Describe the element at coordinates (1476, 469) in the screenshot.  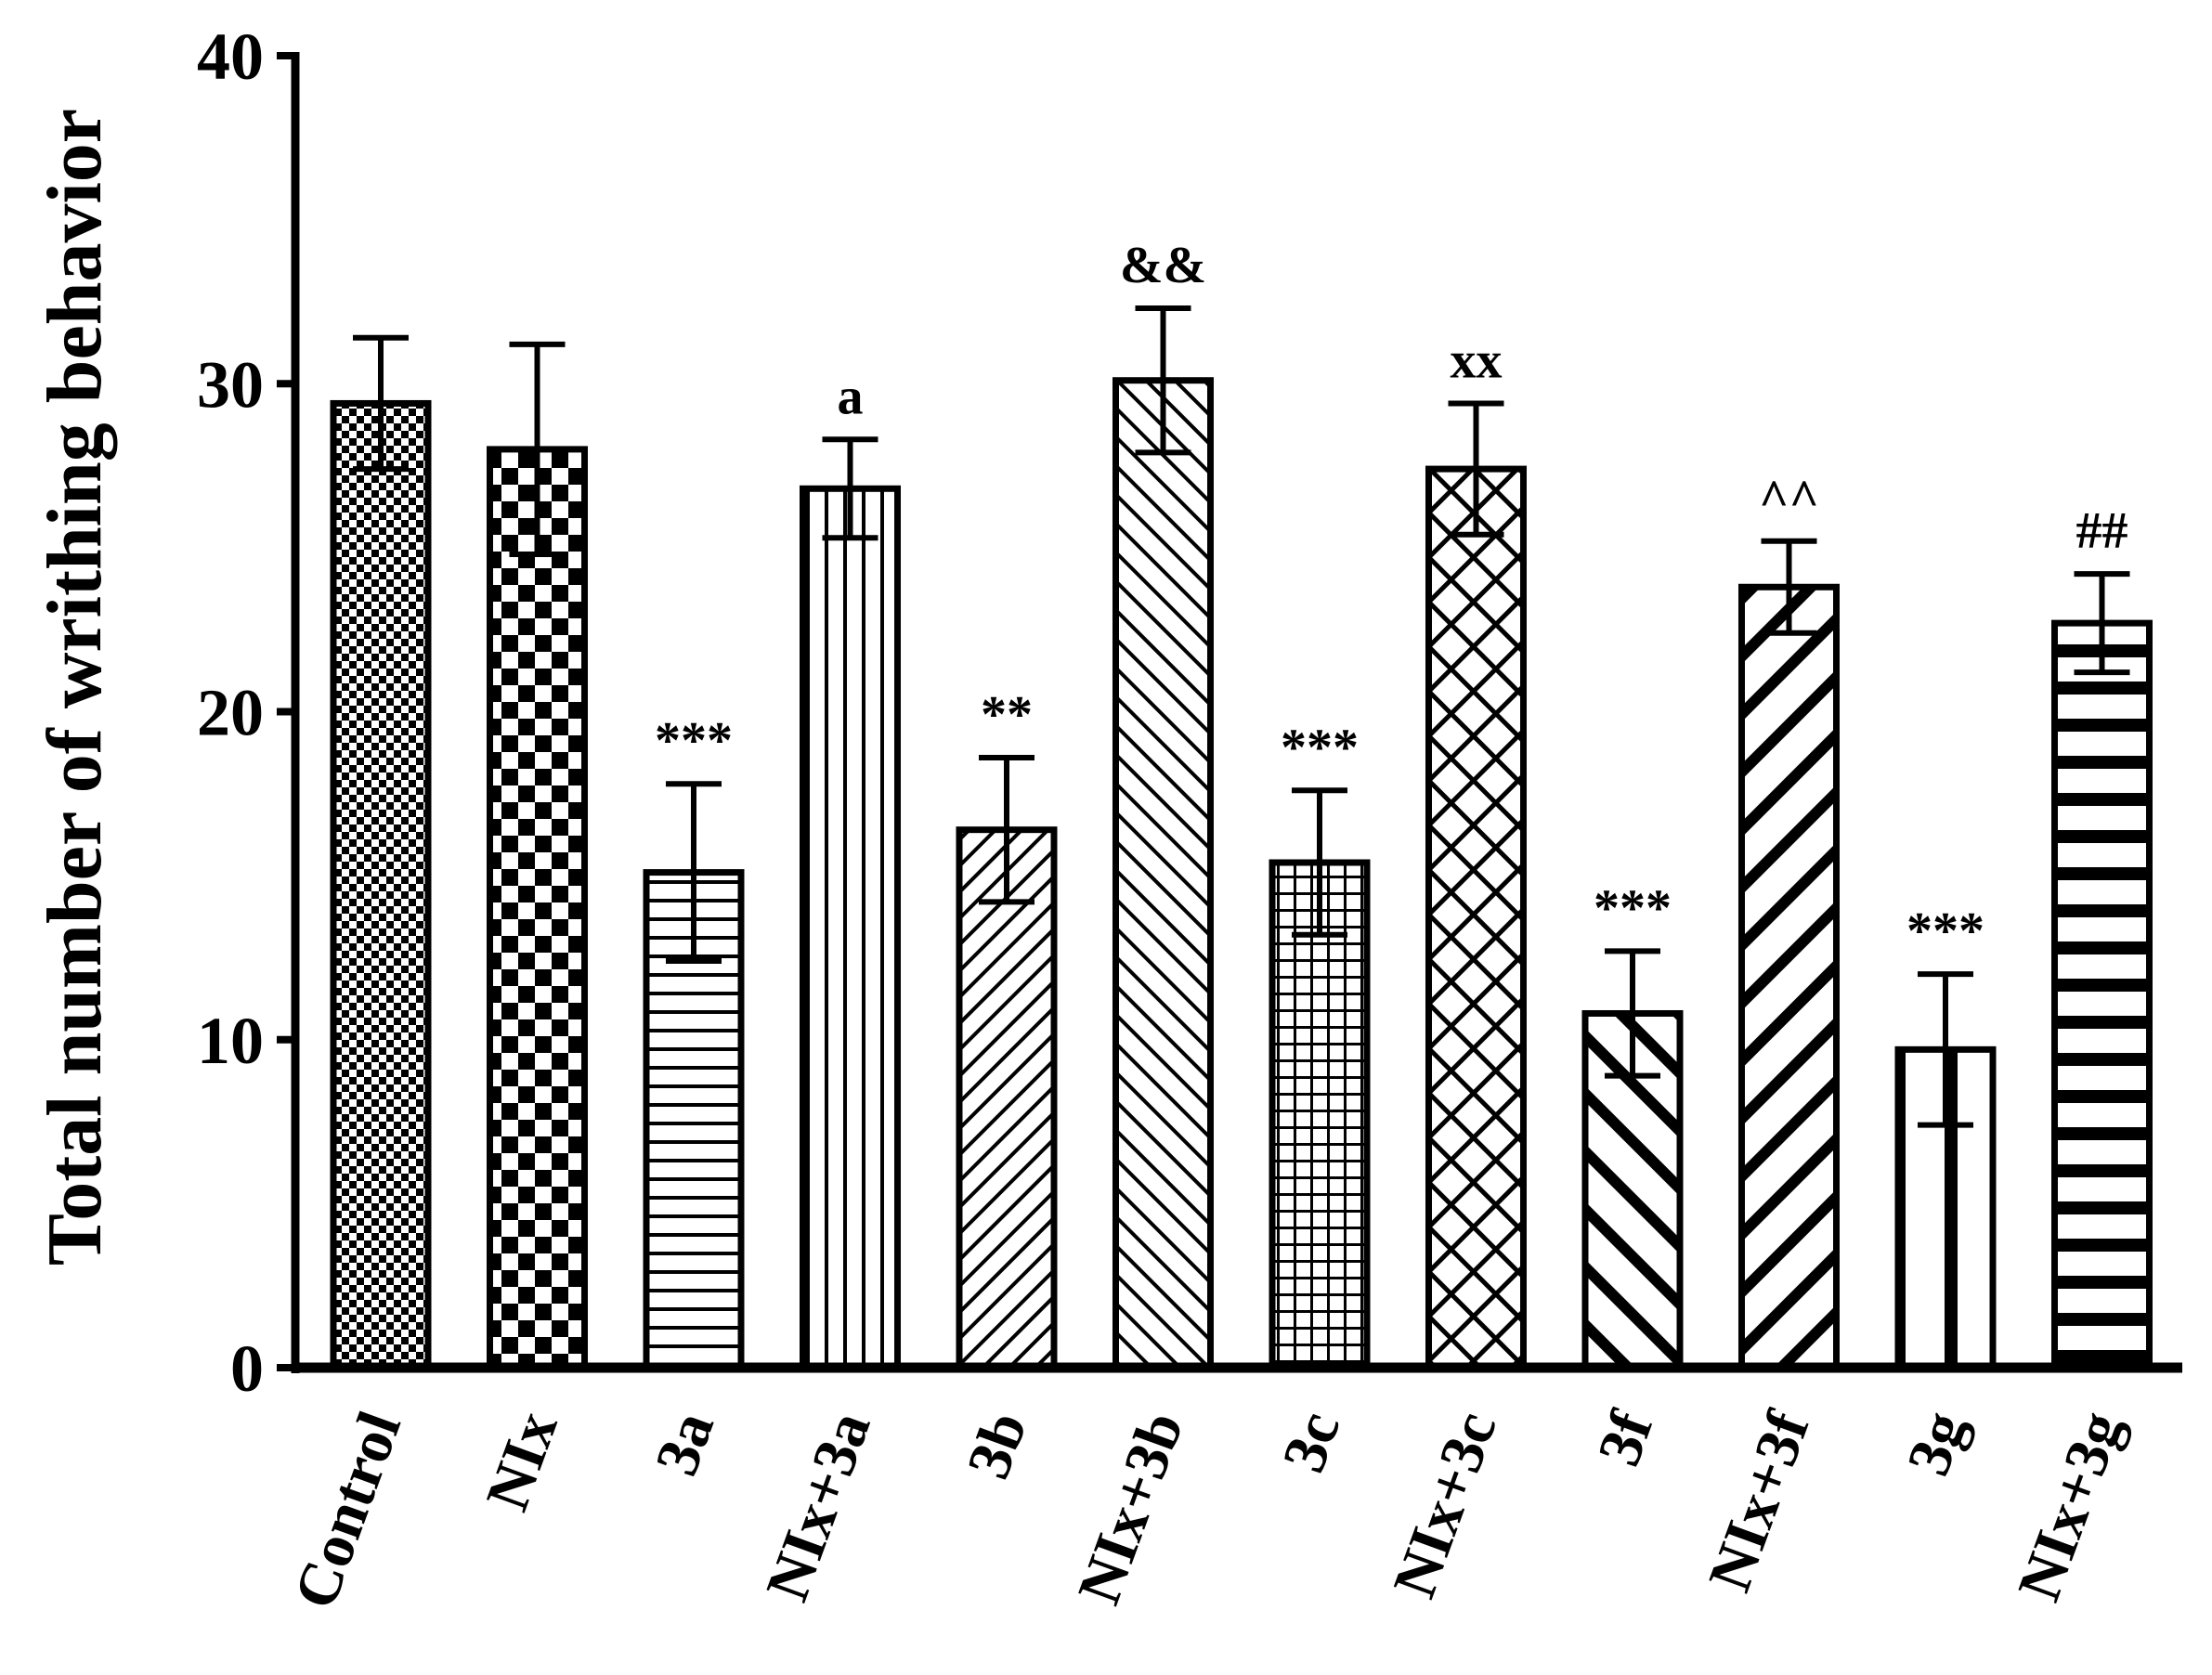
I see `error-bar-nix-plus-3c` at that location.